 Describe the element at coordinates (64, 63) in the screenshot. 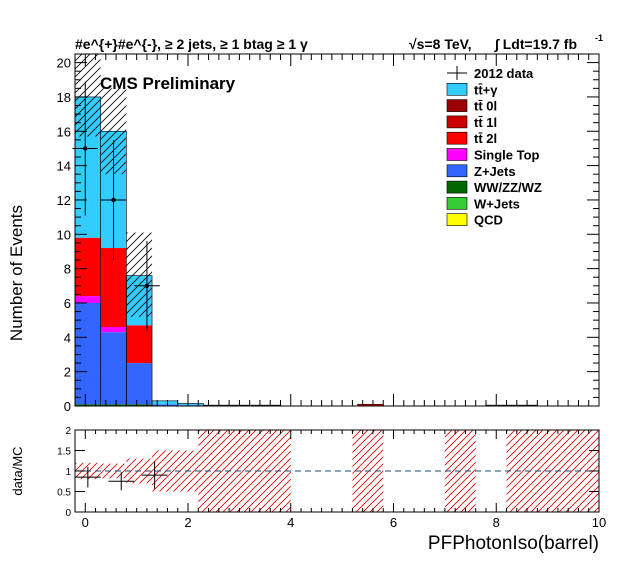

I see `y-tick-label: 20` at that location.